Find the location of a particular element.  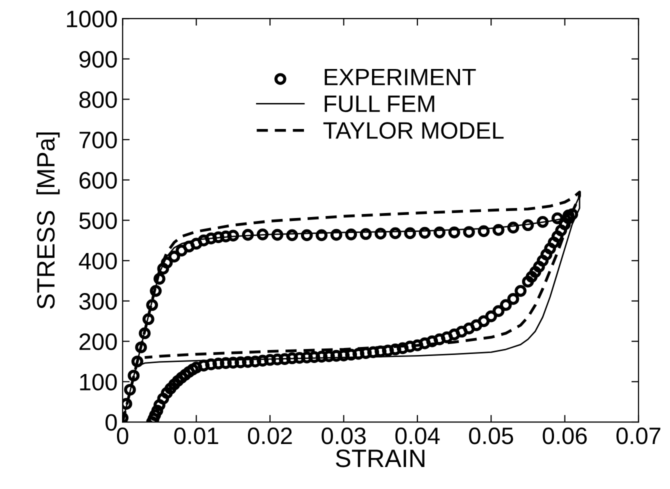

x-tick-label: 0.02 is located at coordinates (270, 435).